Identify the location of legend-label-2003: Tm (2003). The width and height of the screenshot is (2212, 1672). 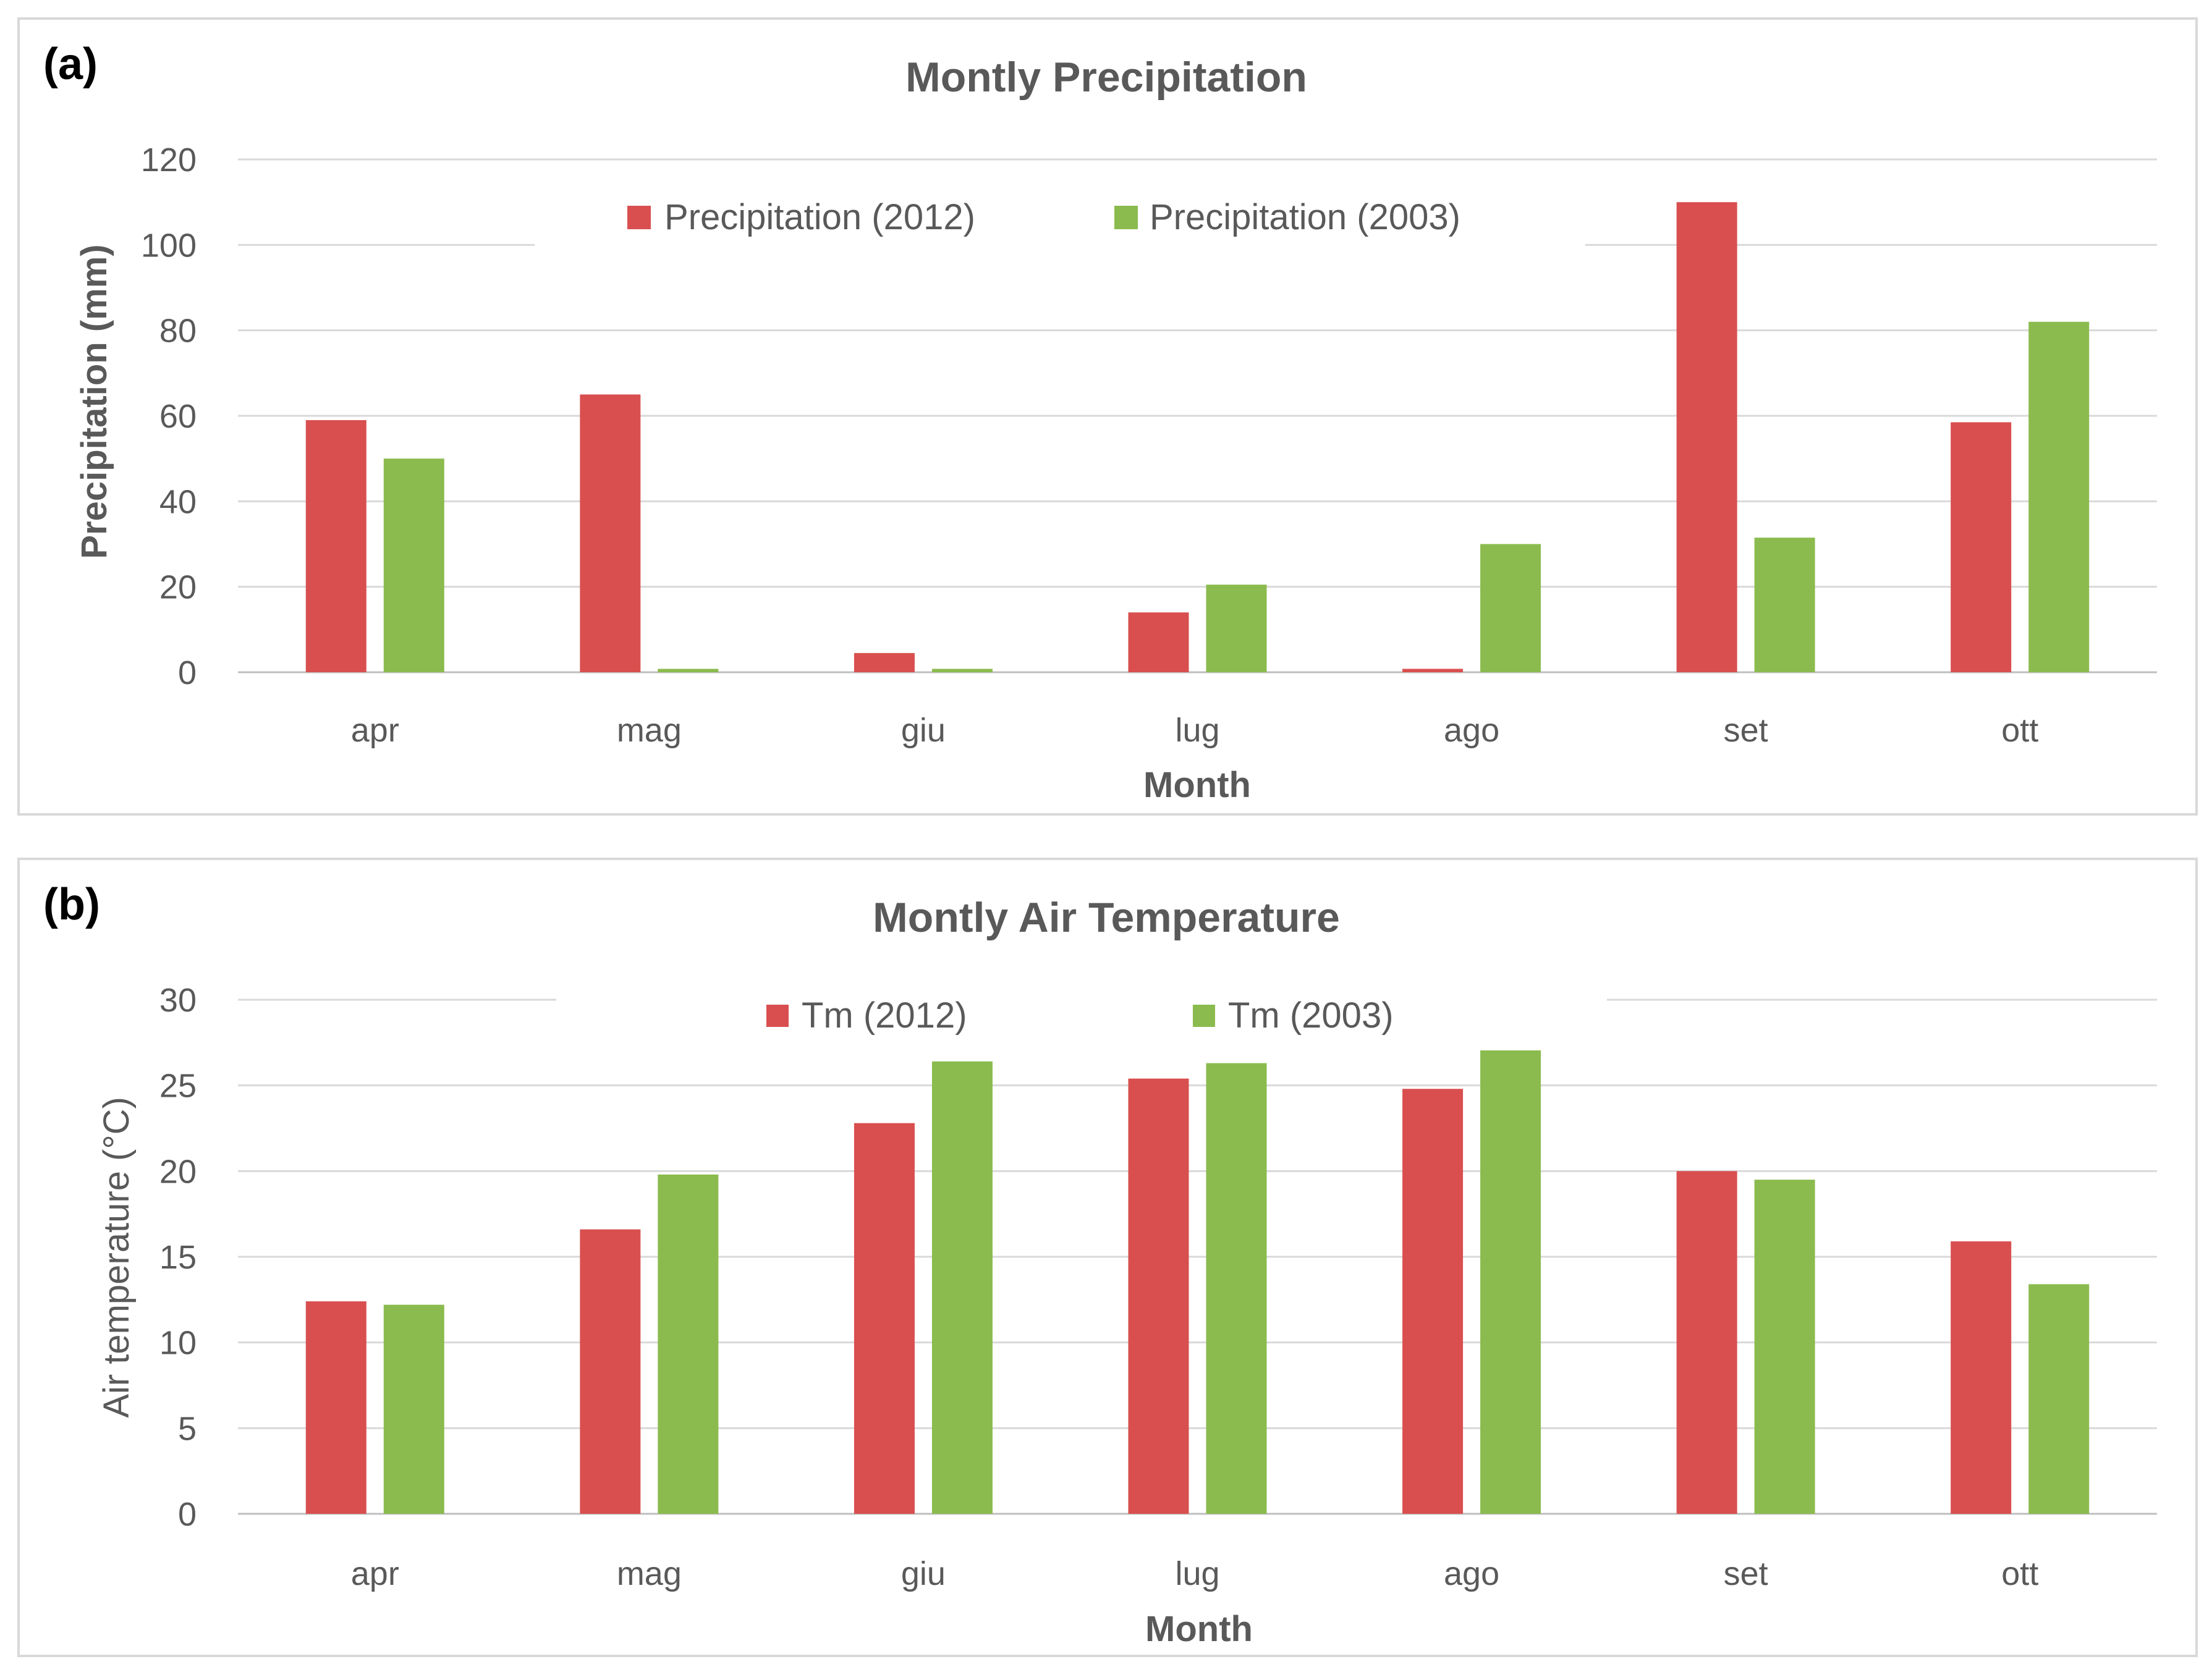
(1311, 1016).